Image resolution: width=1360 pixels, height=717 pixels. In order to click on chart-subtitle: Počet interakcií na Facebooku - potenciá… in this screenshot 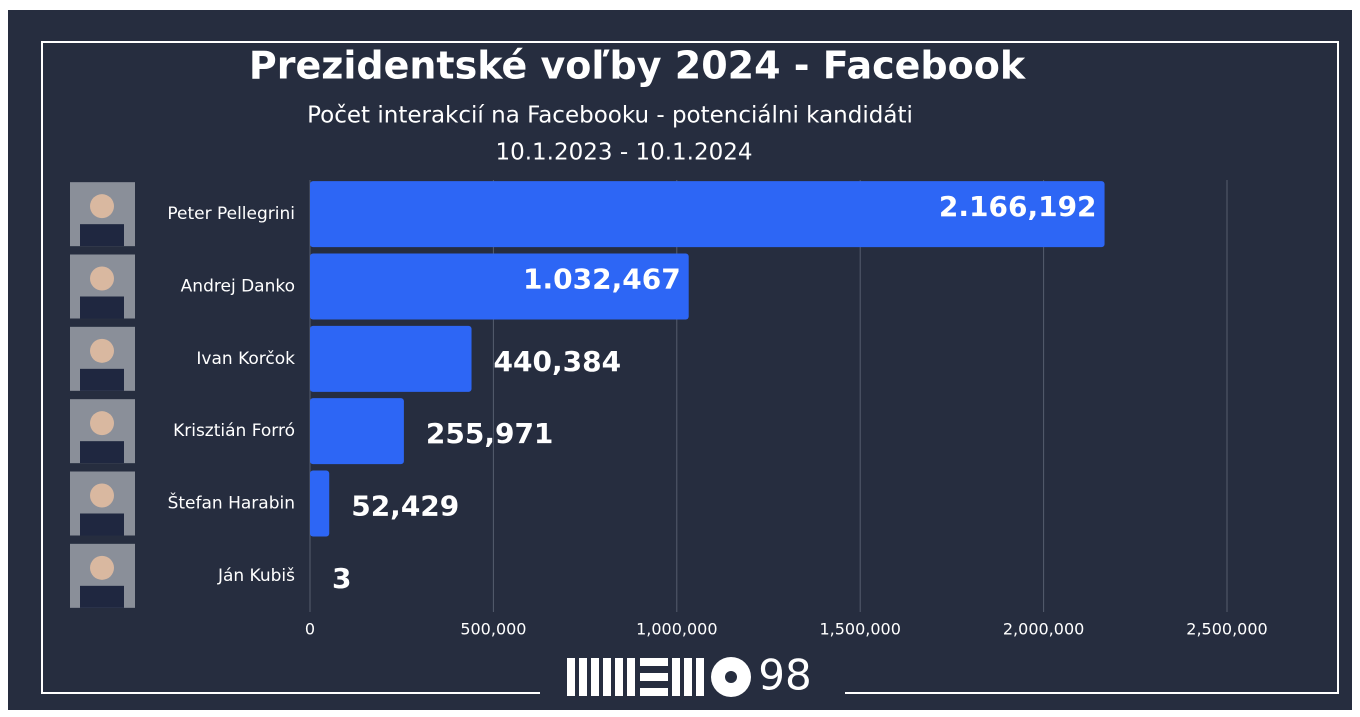, I will do `click(610, 116)`.